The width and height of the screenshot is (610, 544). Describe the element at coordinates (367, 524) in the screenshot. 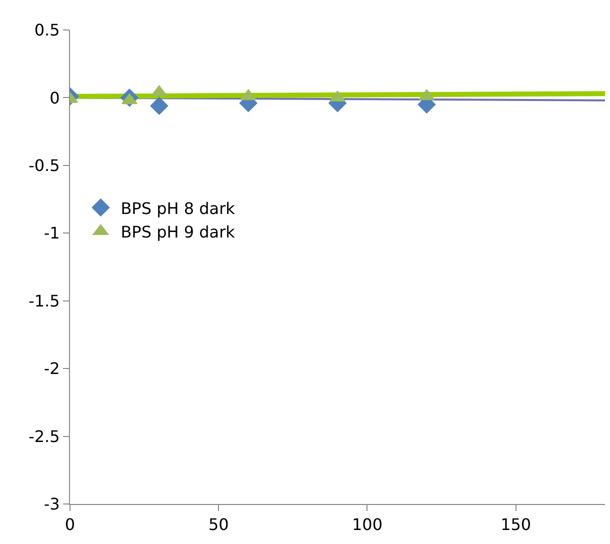

I see `x-tick-label: 100` at that location.